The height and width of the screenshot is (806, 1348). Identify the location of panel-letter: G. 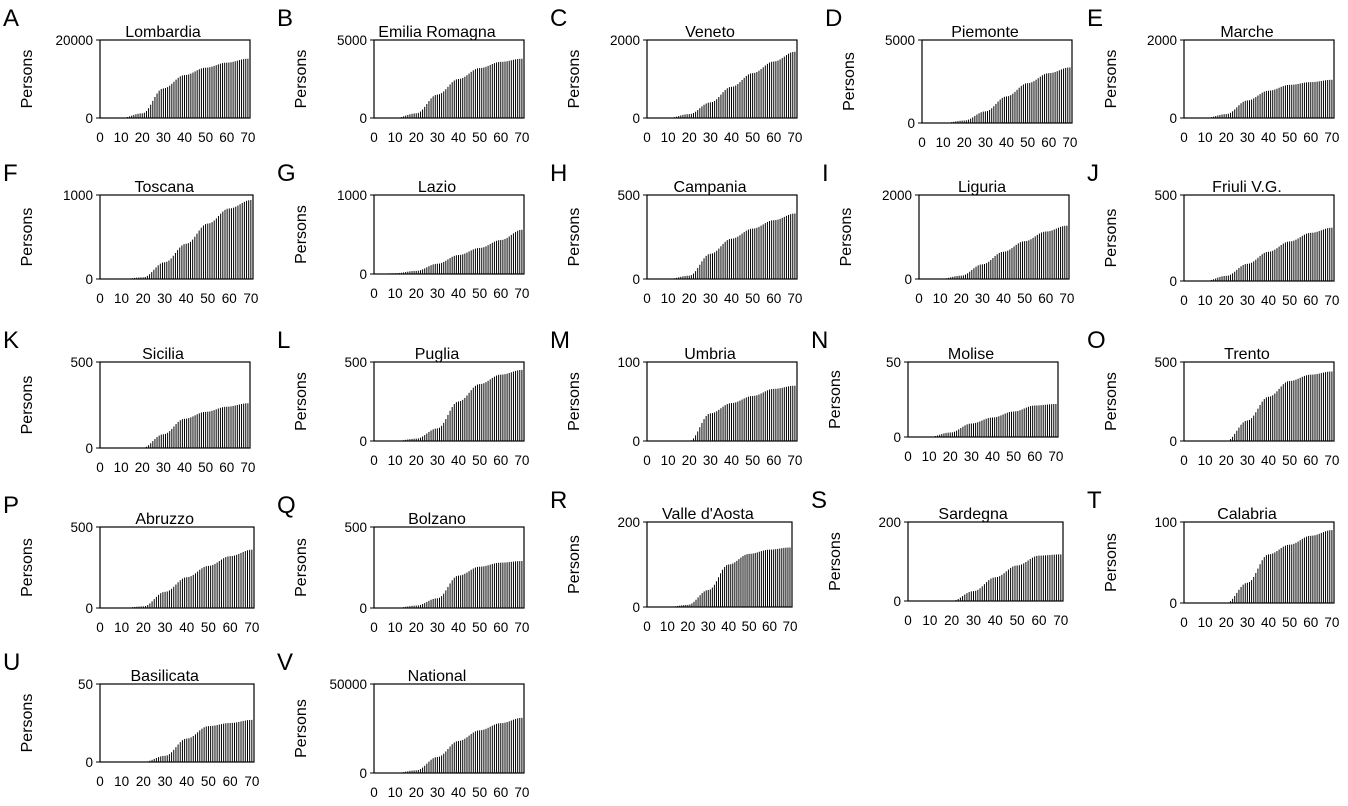
(286, 173).